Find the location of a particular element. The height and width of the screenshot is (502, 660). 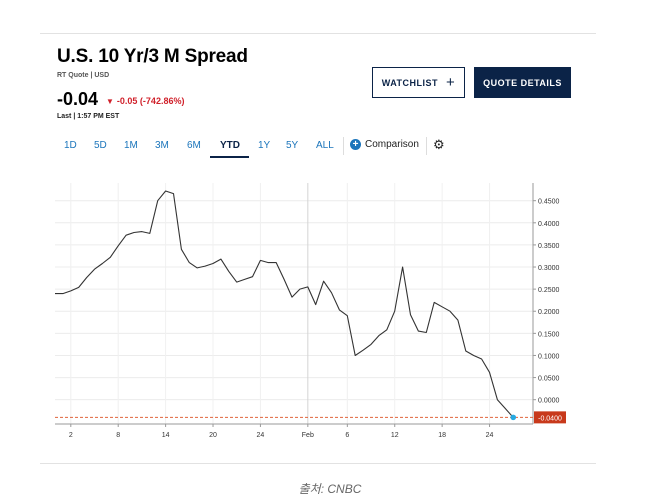

gear-icon: ⚙ is located at coordinates (439, 144).